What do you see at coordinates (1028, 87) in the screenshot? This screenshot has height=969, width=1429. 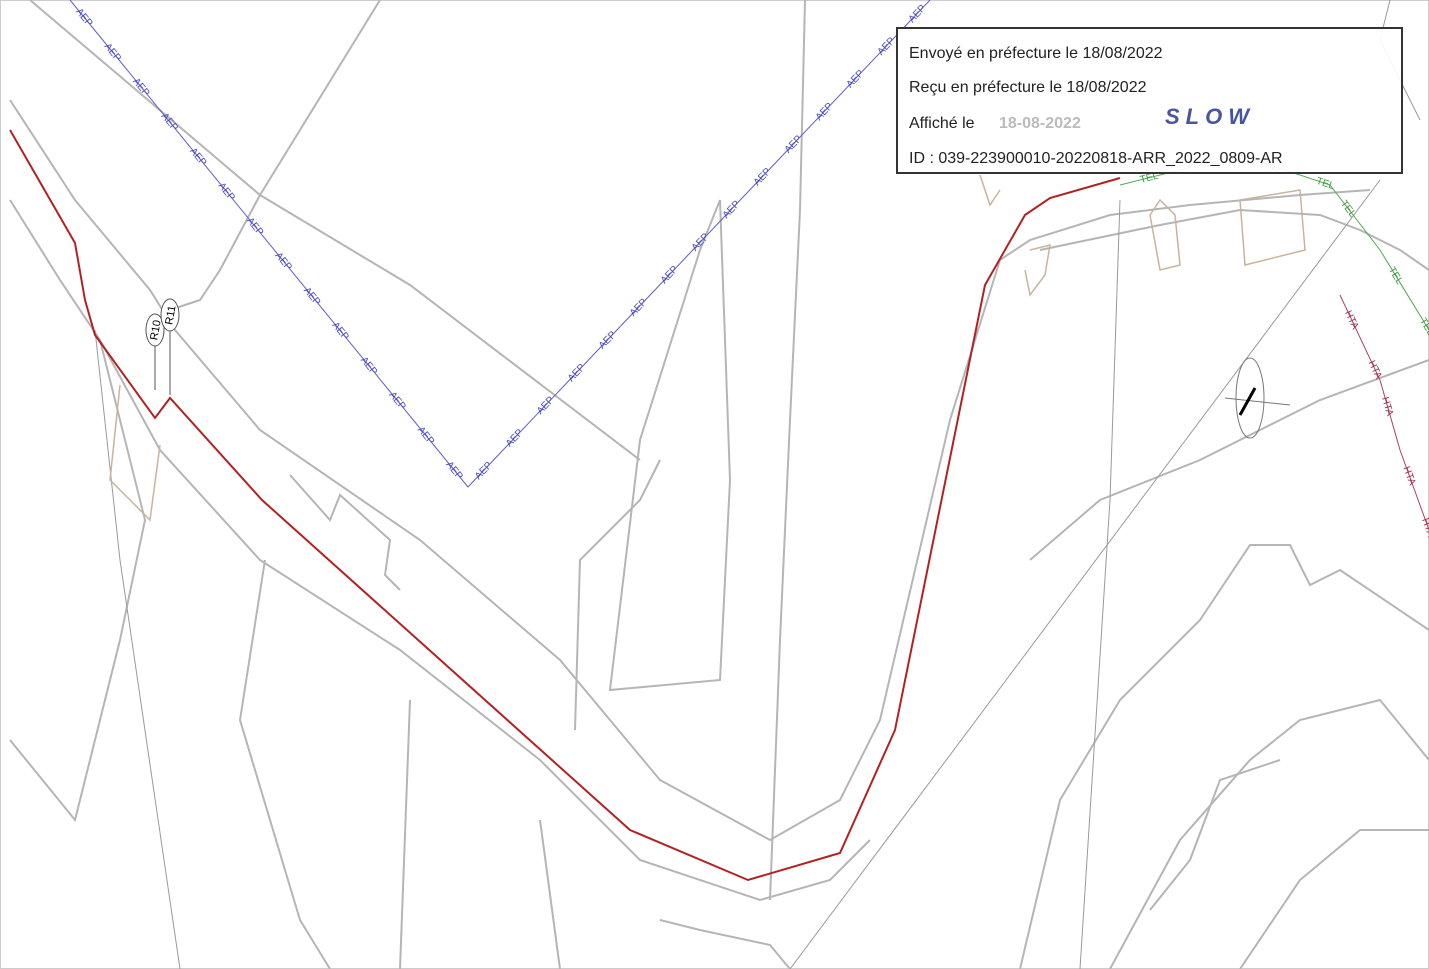 I see `stamp-received: Reçu en préfecture le 18/08/2022` at bounding box center [1028, 87].